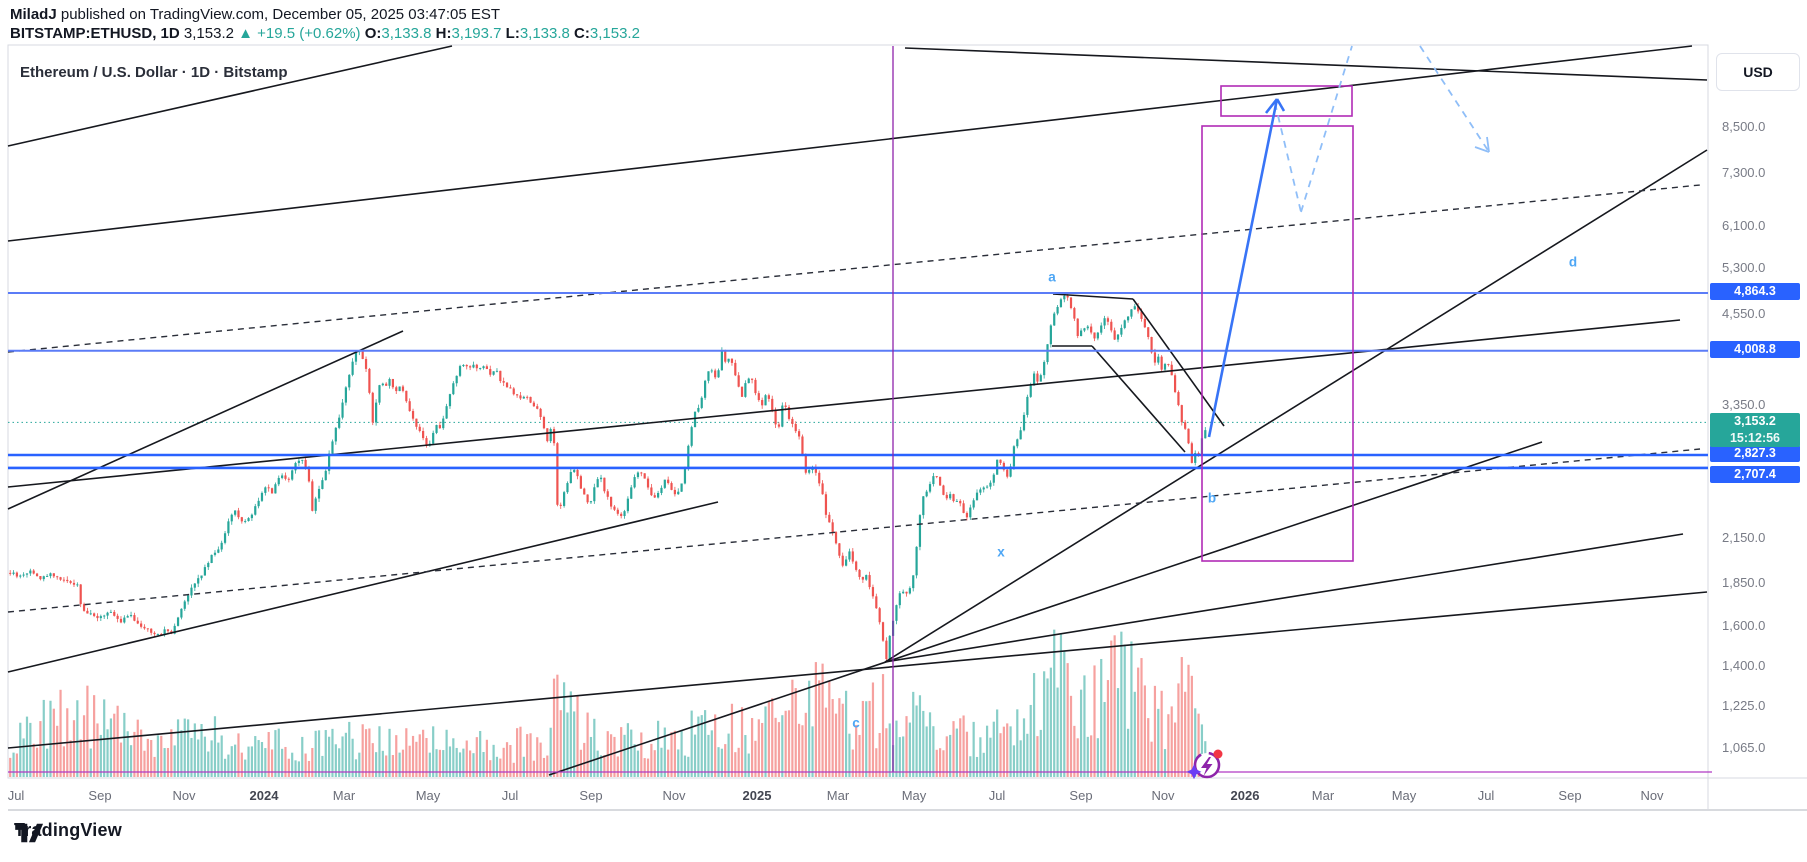 The image size is (1807, 862). I want to click on currency-toggle-button: USD, so click(1758, 72).